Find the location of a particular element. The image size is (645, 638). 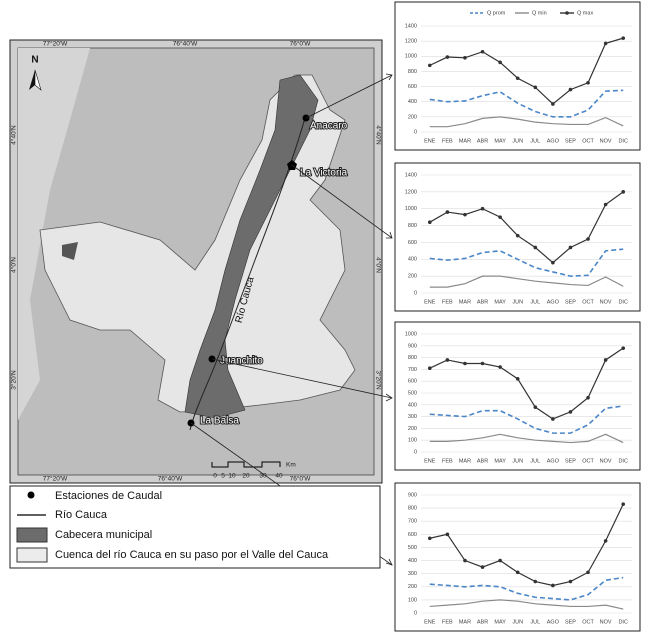

x-tick-label: NOV is located at coordinates (606, 302).